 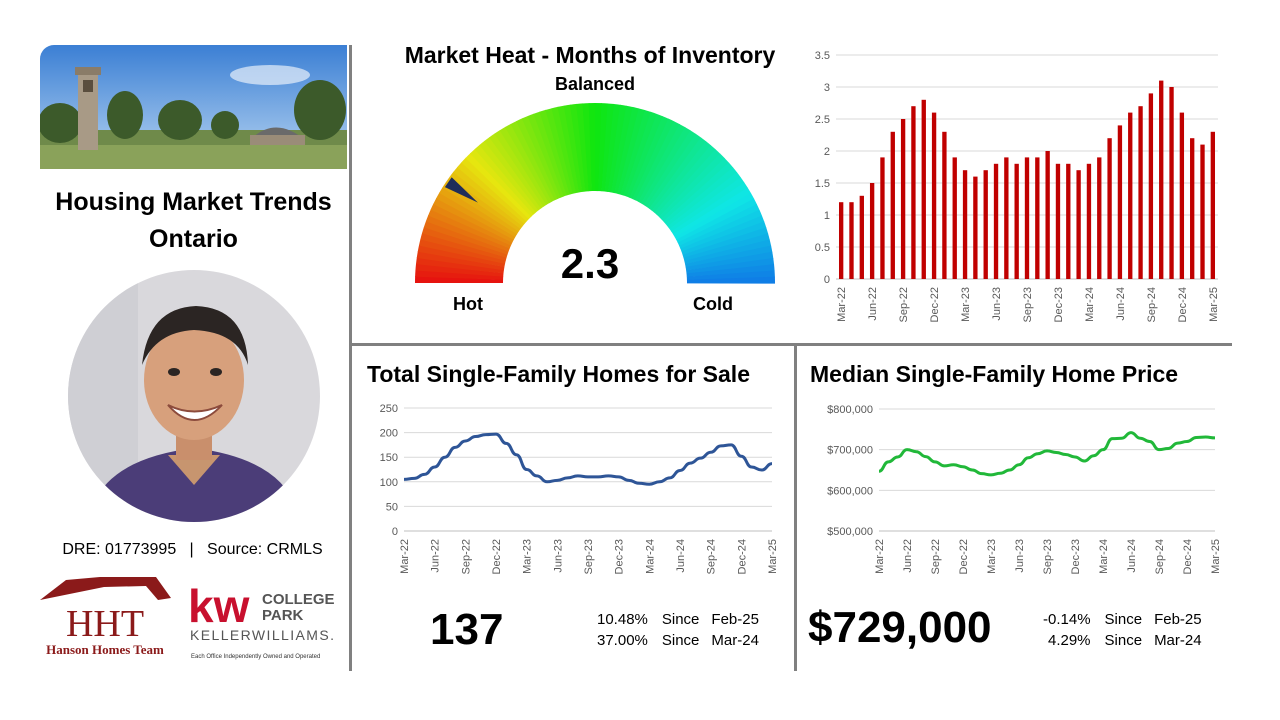 I want to click on gauge-hot-label: Hot, so click(x=468, y=304).